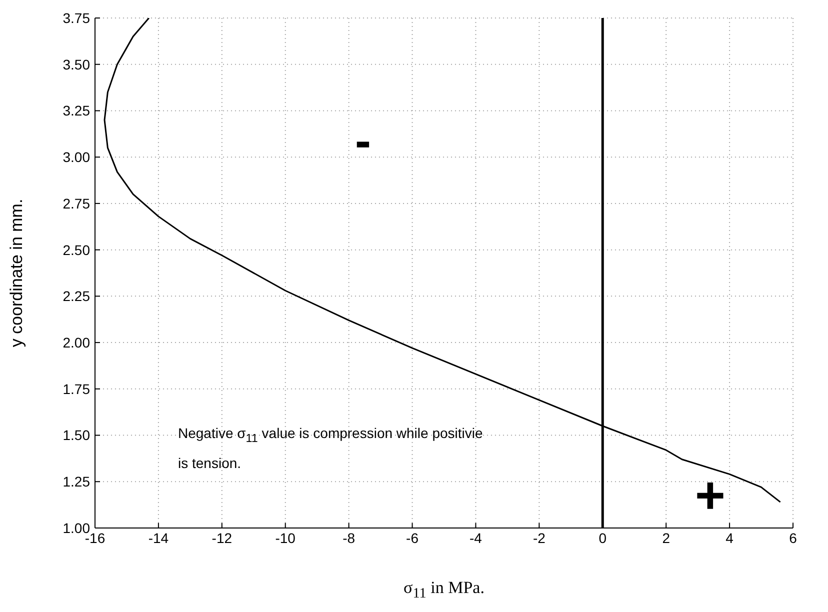 This screenshot has height=612, width=828. Describe the element at coordinates (76, 296) in the screenshot. I see `y-tick-label: 2.25` at that location.